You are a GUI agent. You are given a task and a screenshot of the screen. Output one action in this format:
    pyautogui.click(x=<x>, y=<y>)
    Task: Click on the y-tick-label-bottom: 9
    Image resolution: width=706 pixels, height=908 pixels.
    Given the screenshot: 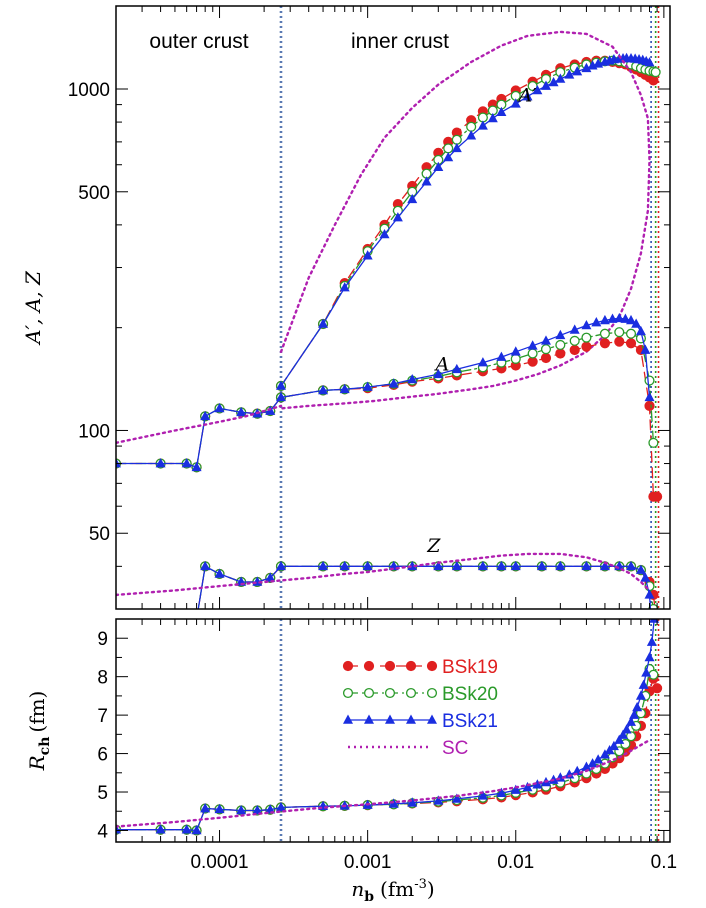 What is the action you would take?
    pyautogui.click(x=102, y=639)
    